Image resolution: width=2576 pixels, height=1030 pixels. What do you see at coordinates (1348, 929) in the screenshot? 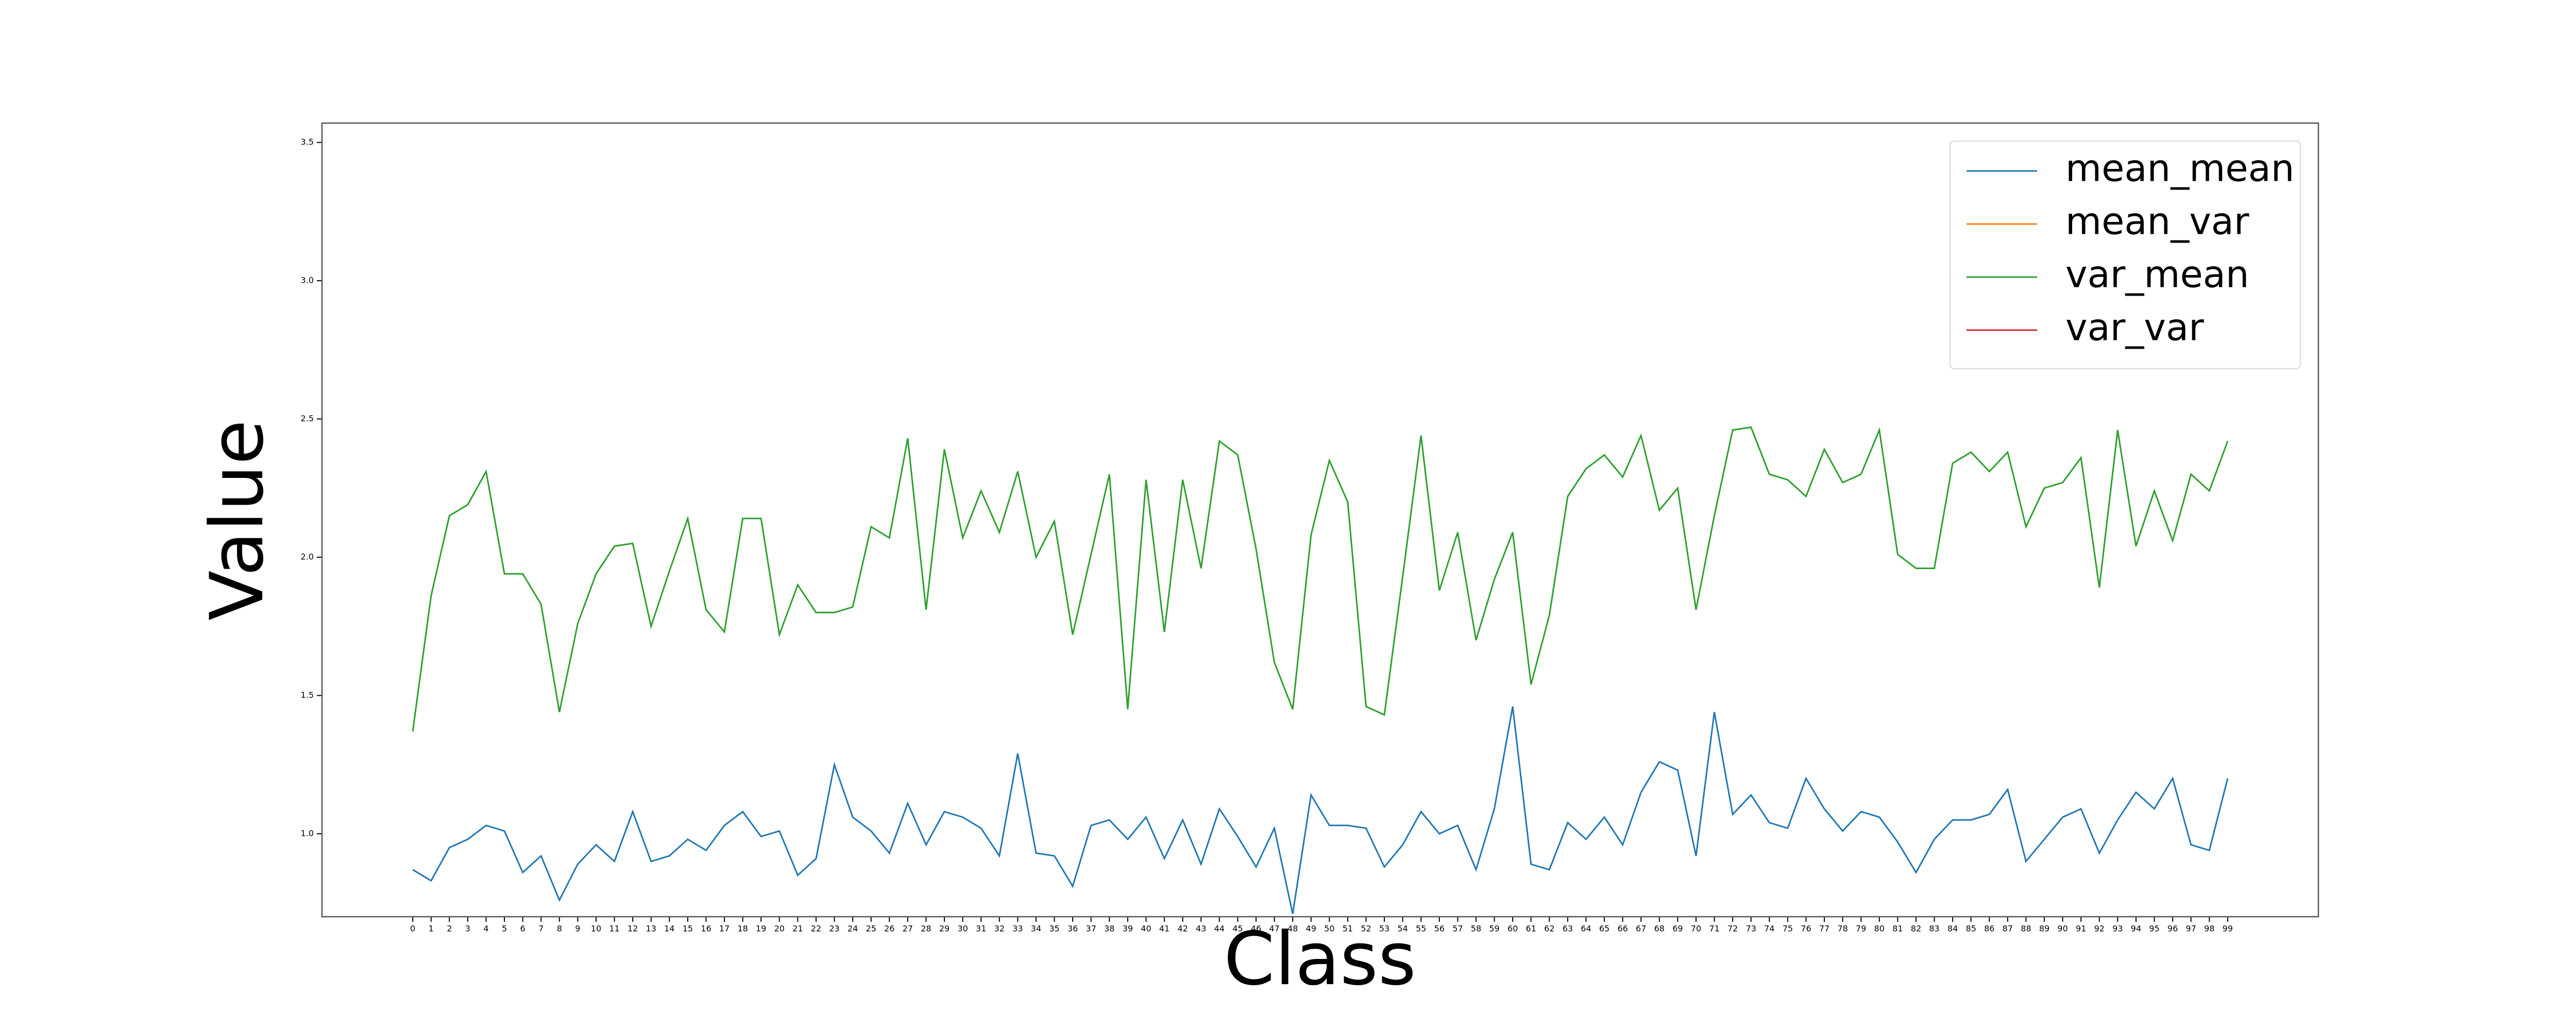
I see `x-tick-label: 51` at bounding box center [1348, 929].